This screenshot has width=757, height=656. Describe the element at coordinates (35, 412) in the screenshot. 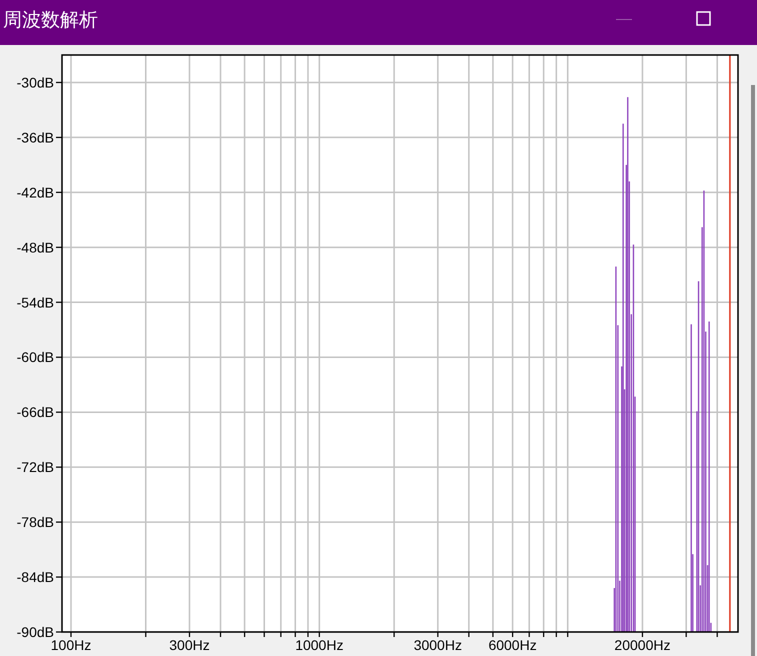

I see `y-tick-label: -66dB` at that location.